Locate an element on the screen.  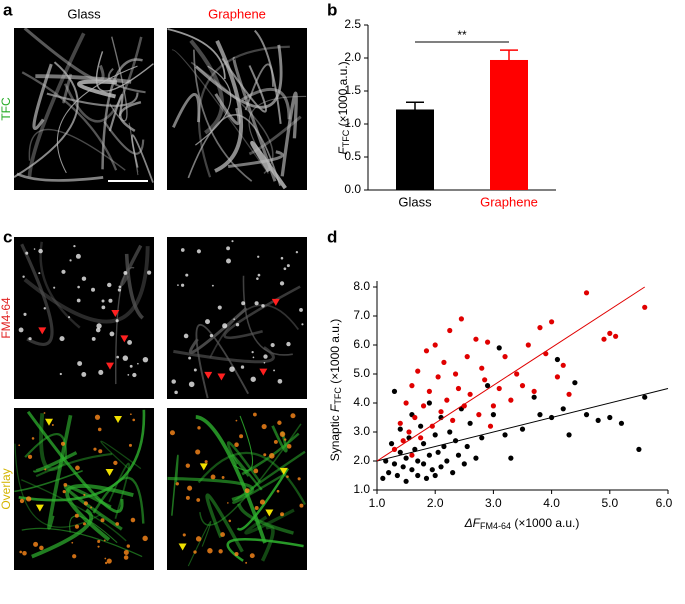
column-label: Graphene is located at coordinates (237, 13).